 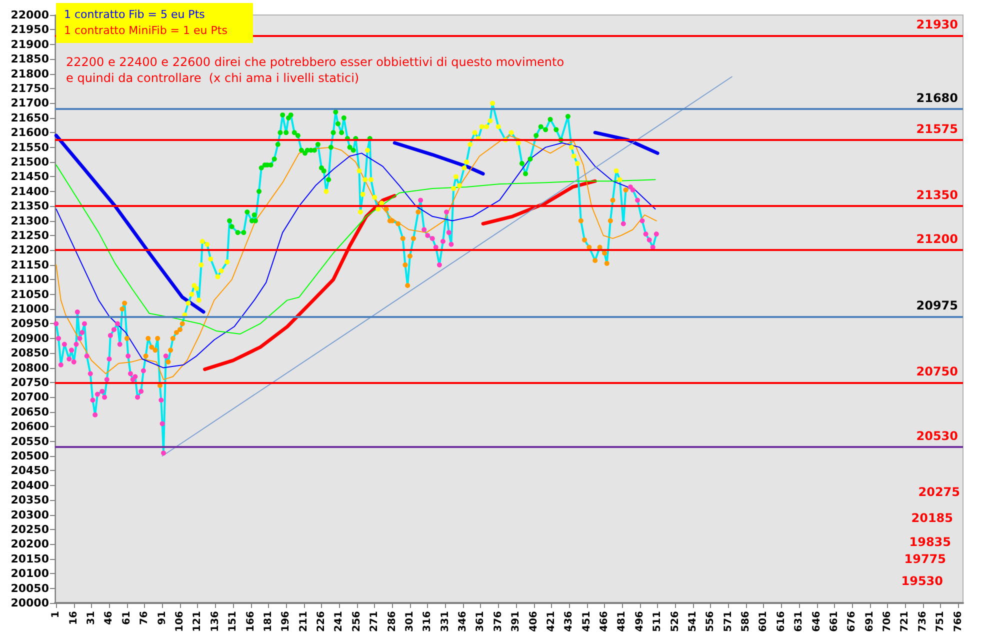 What do you see at coordinates (30, 367) in the screenshot?
I see `y-tick-label: 20800` at bounding box center [30, 367].